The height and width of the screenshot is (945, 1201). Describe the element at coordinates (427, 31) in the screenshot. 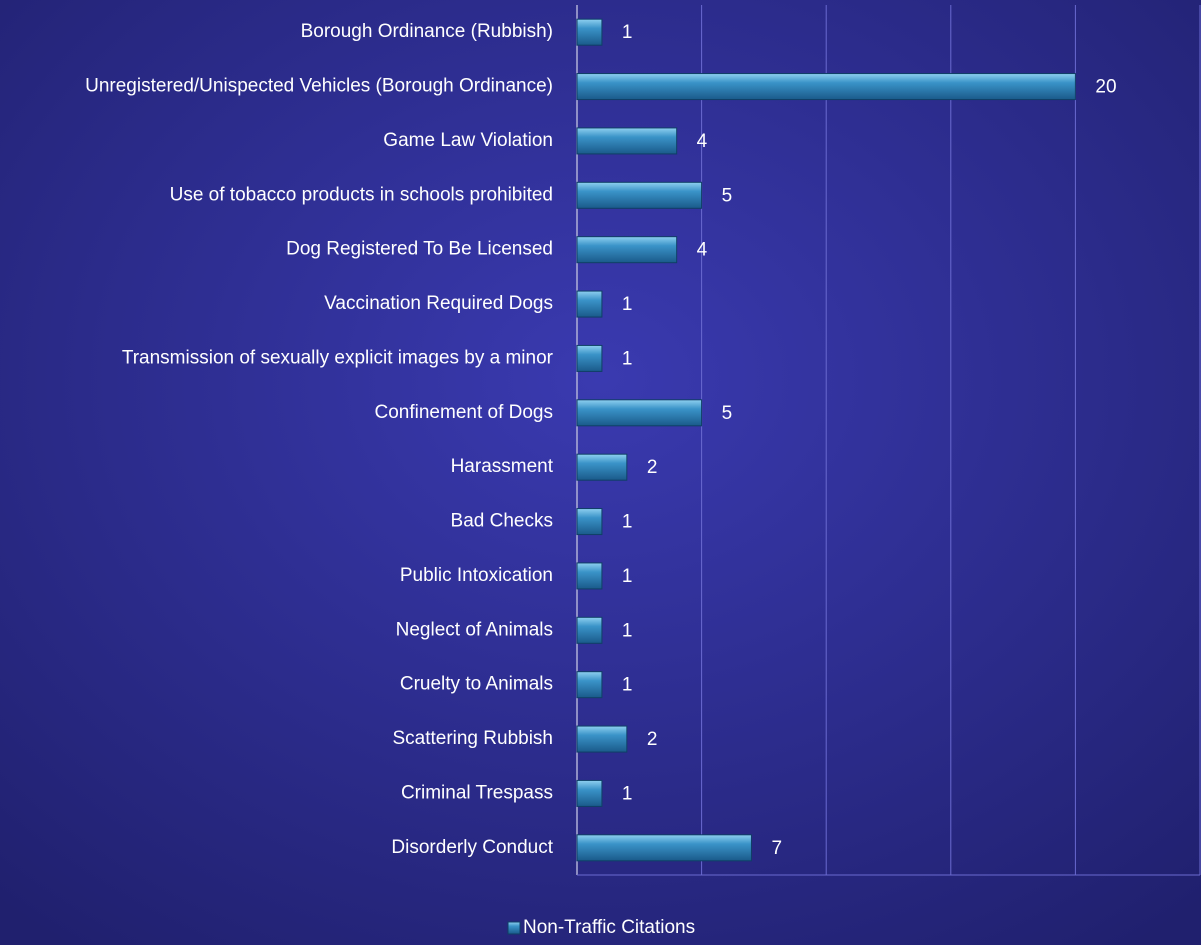

I see `y-tick-label: Borough Ordinance (Rubbish)` at that location.